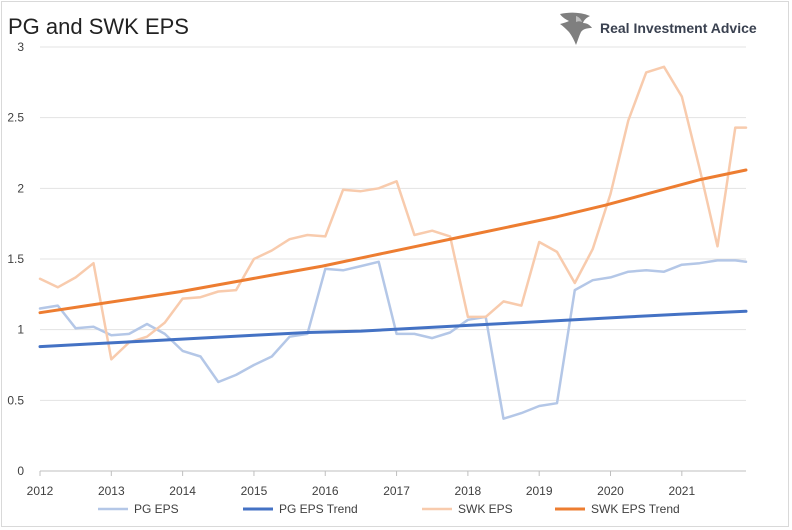 Image resolution: width=792 pixels, height=530 pixels. What do you see at coordinates (635, 509) in the screenshot?
I see `legend-label: SWK EPS Trend` at bounding box center [635, 509].